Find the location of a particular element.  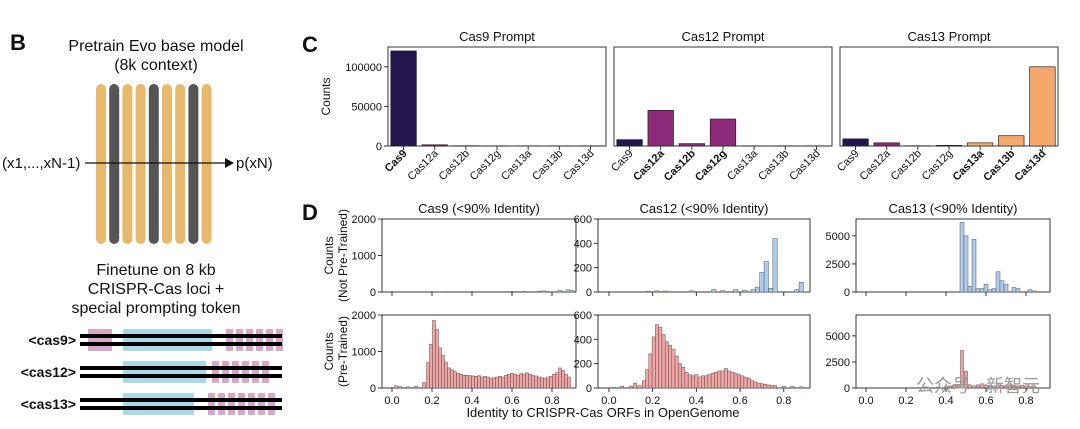

bar-cas13d is located at coordinates (1042, 106).